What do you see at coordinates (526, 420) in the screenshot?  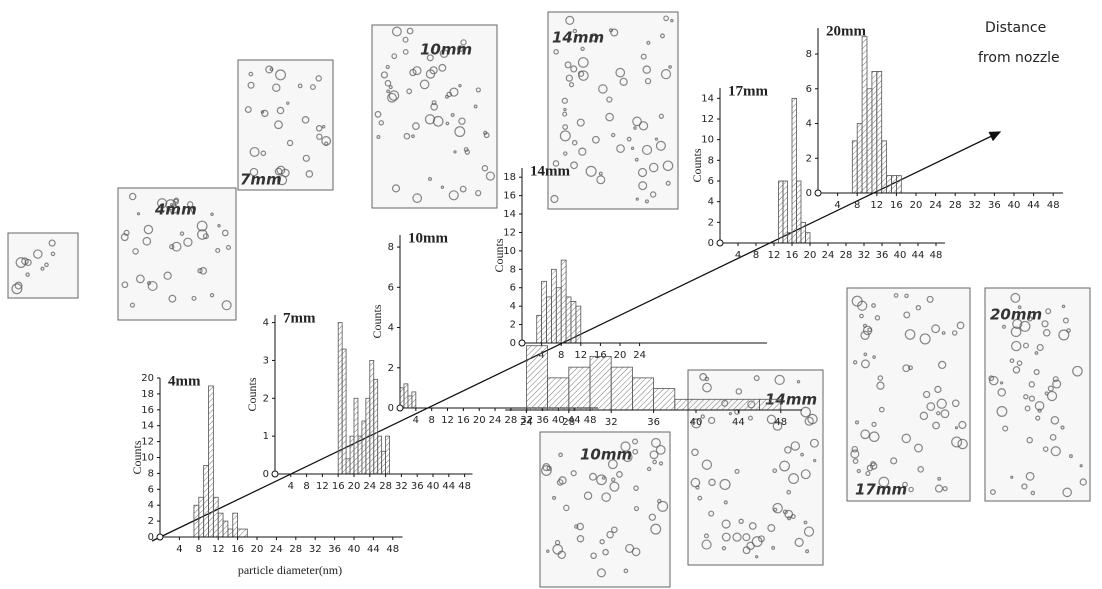 I see `x-tick-label: 32` at bounding box center [526, 420].